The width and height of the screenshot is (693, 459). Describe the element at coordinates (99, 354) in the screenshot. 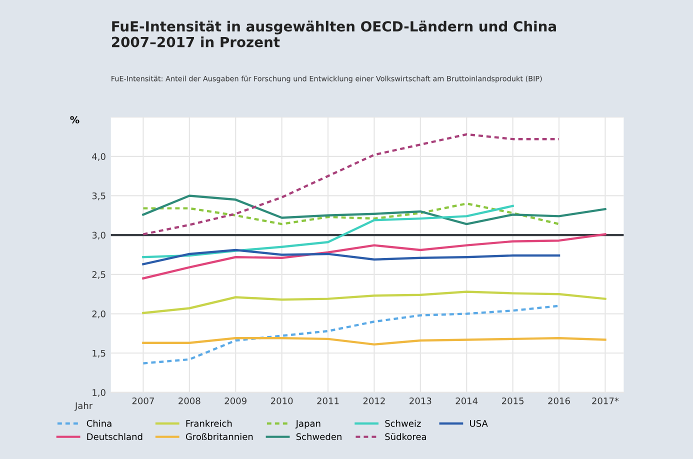

I see `y-tick-label: 1,5` at that location.